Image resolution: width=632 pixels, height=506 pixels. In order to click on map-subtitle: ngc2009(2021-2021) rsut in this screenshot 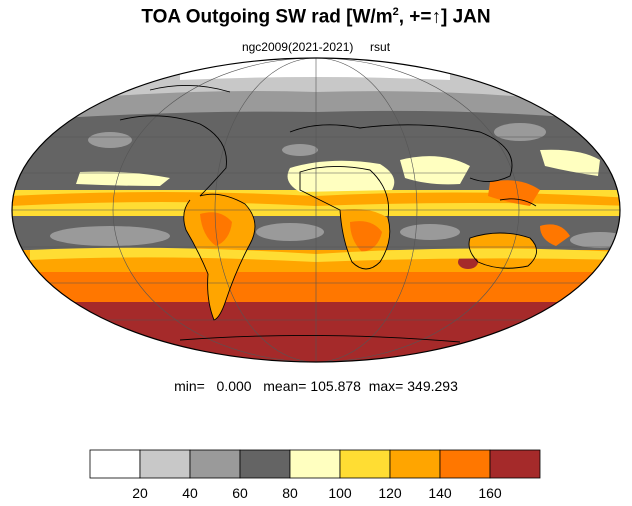, I will do `click(316, 47)`.